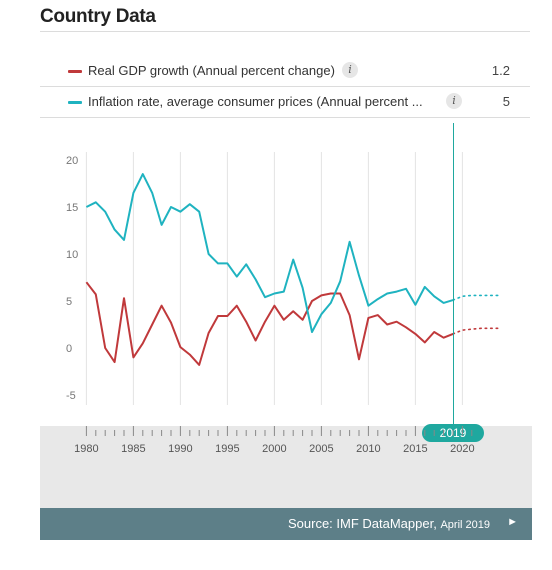  Describe the element at coordinates (368, 449) in the screenshot. I see `x-tick-label: 2010` at that location.